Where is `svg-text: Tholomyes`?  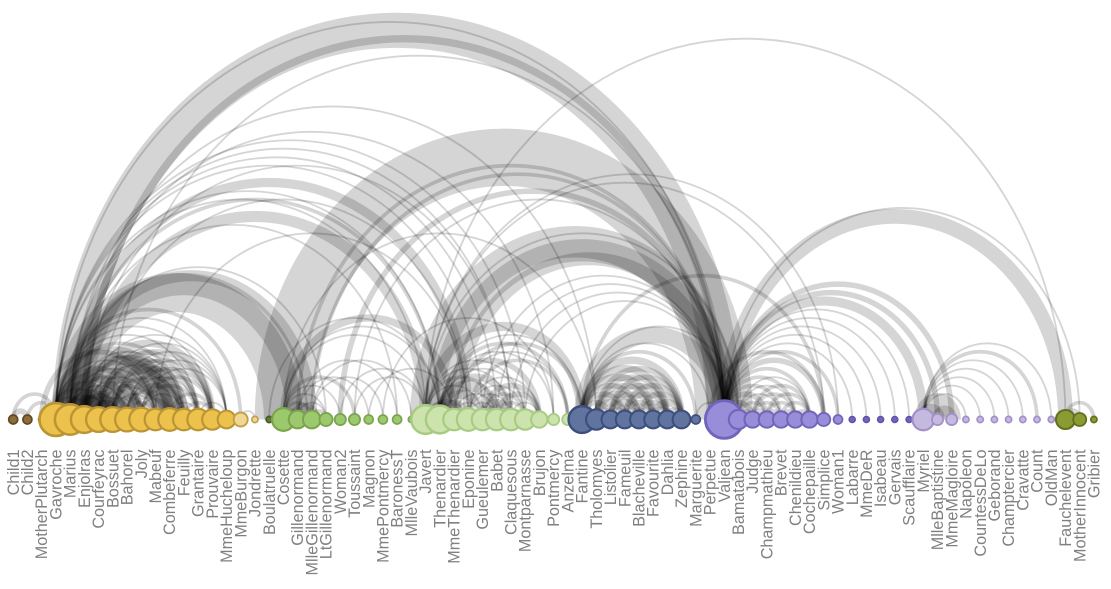
svg-text: Tholomyes is located at coordinates (597, 489).